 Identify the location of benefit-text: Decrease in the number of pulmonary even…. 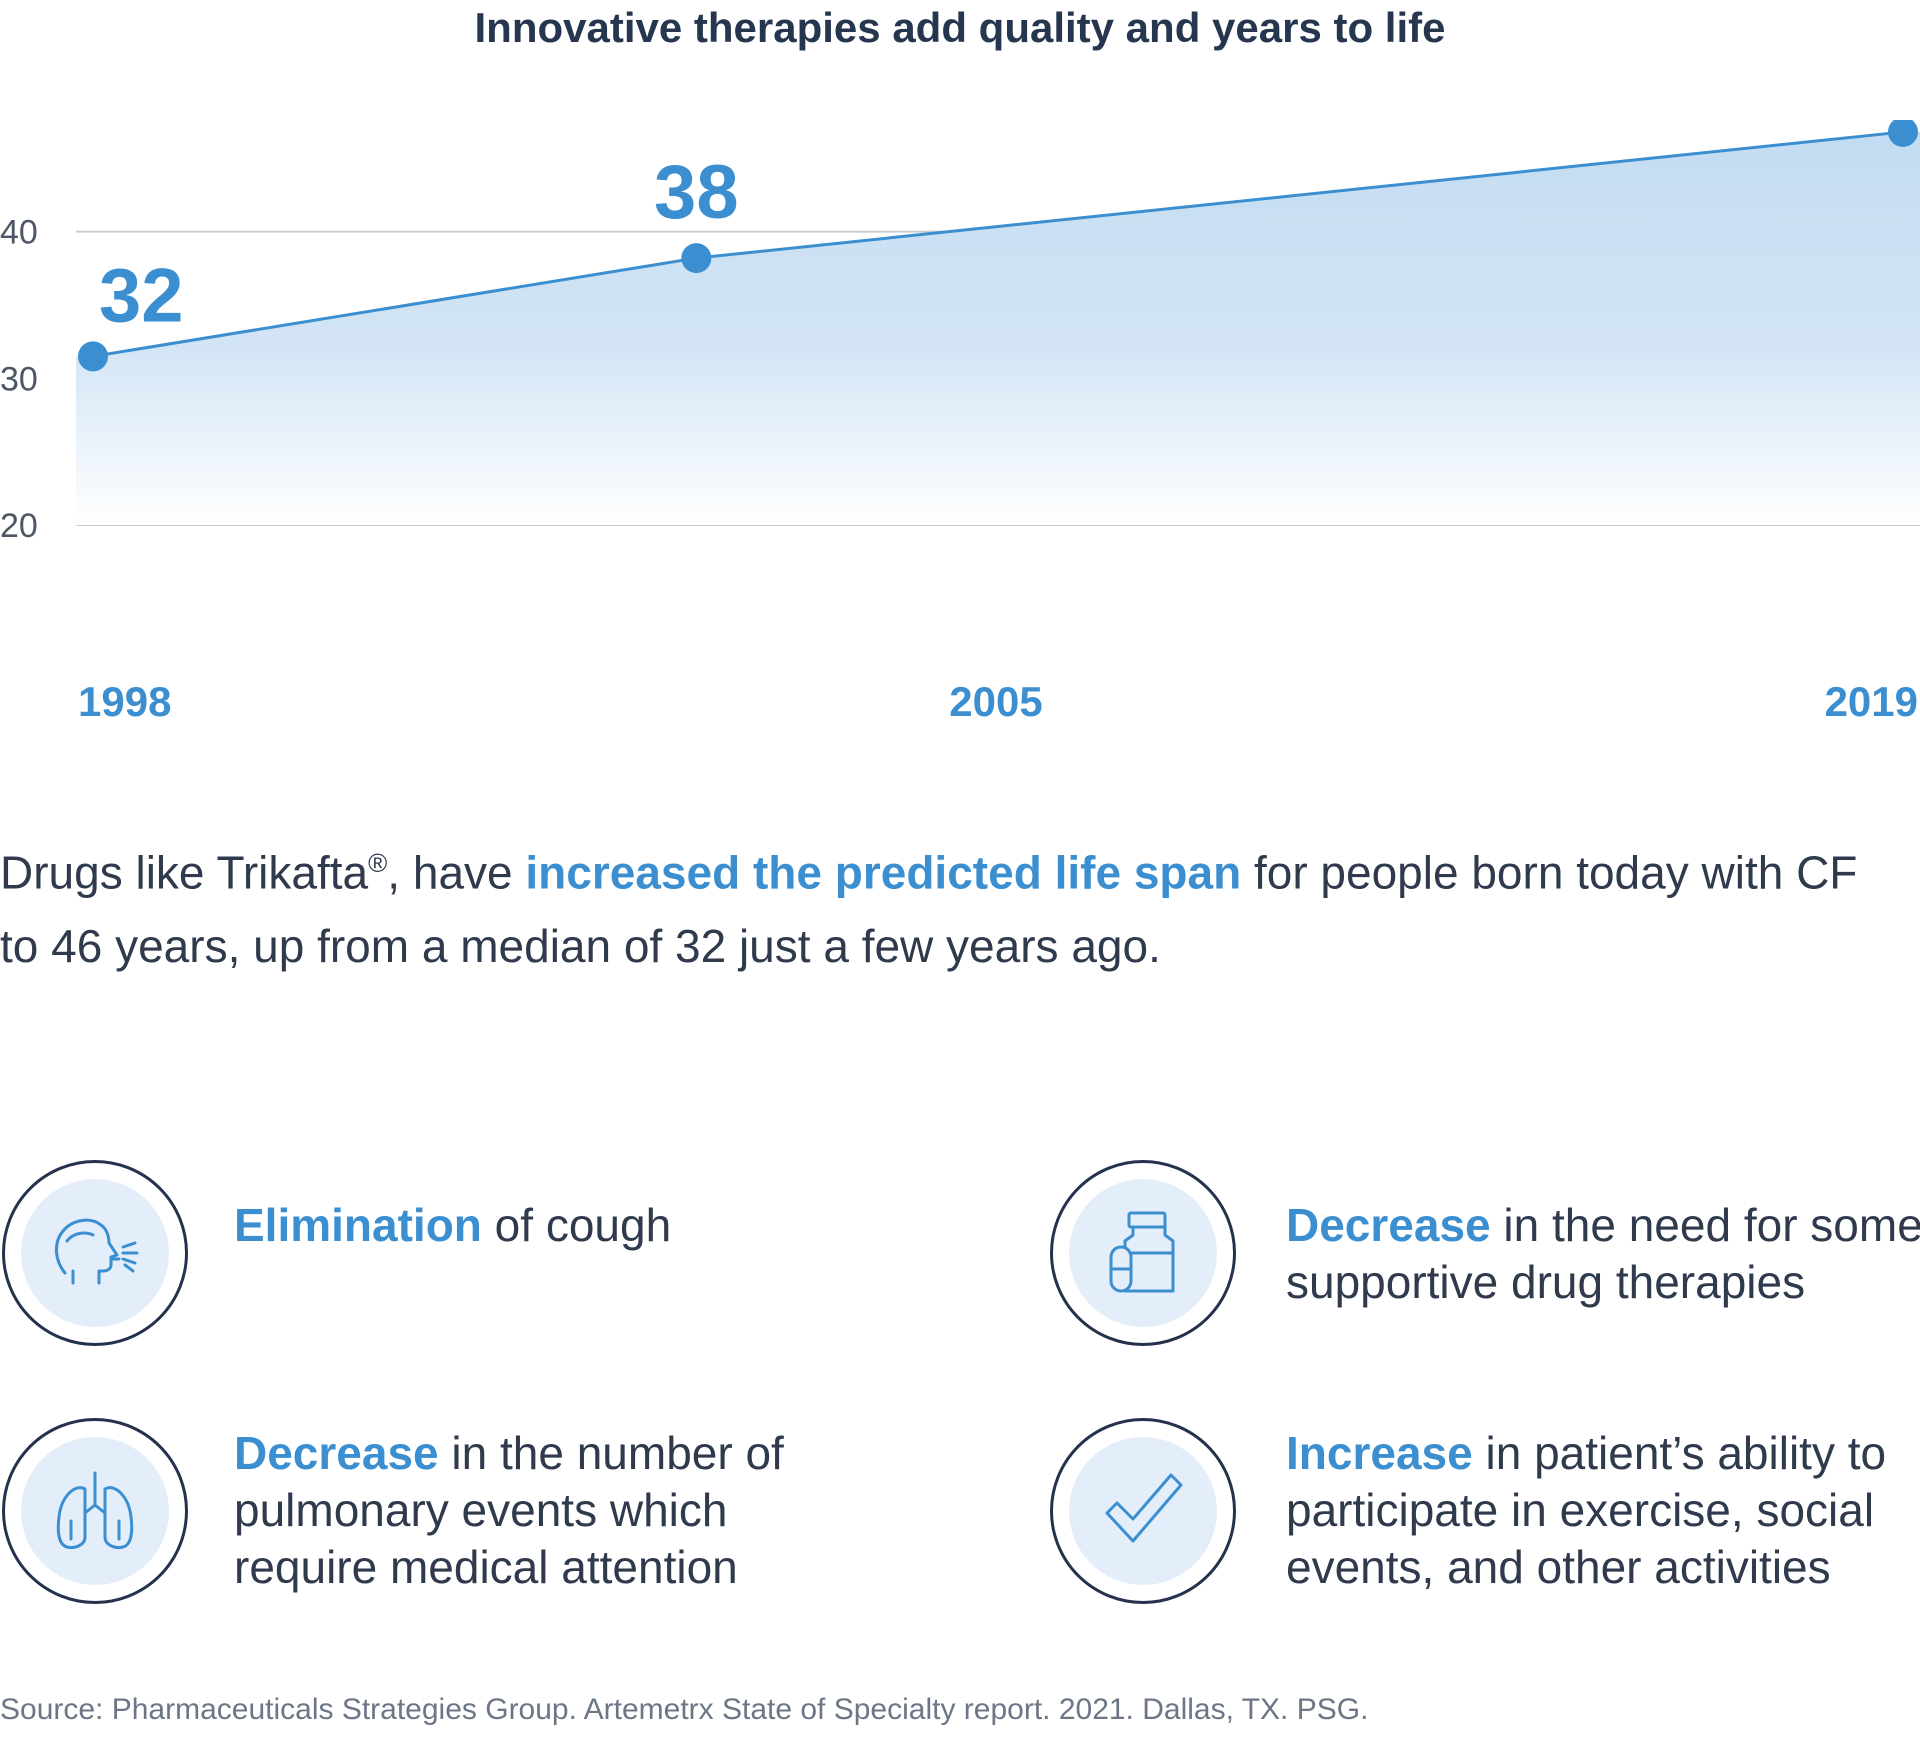
(534, 1510).